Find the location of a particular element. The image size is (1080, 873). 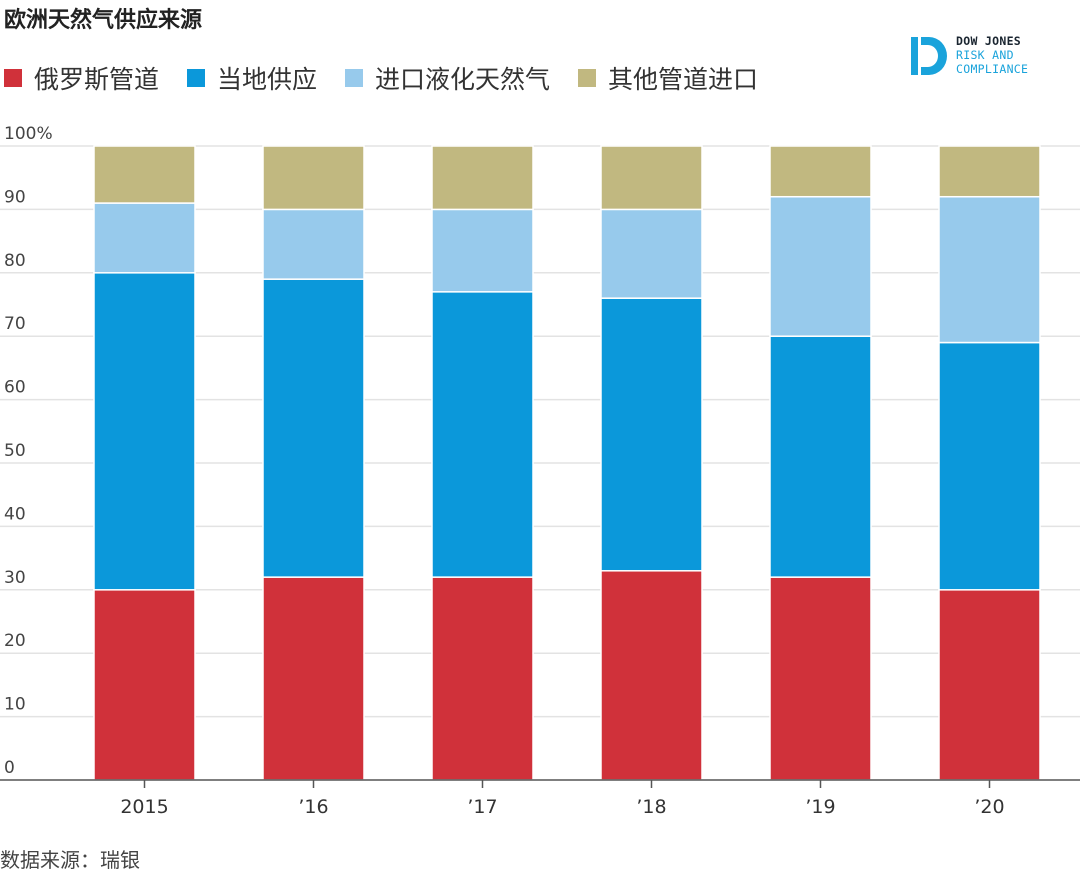

legend-item-other-pipeline: 其他管道进口 is located at coordinates (668, 78).